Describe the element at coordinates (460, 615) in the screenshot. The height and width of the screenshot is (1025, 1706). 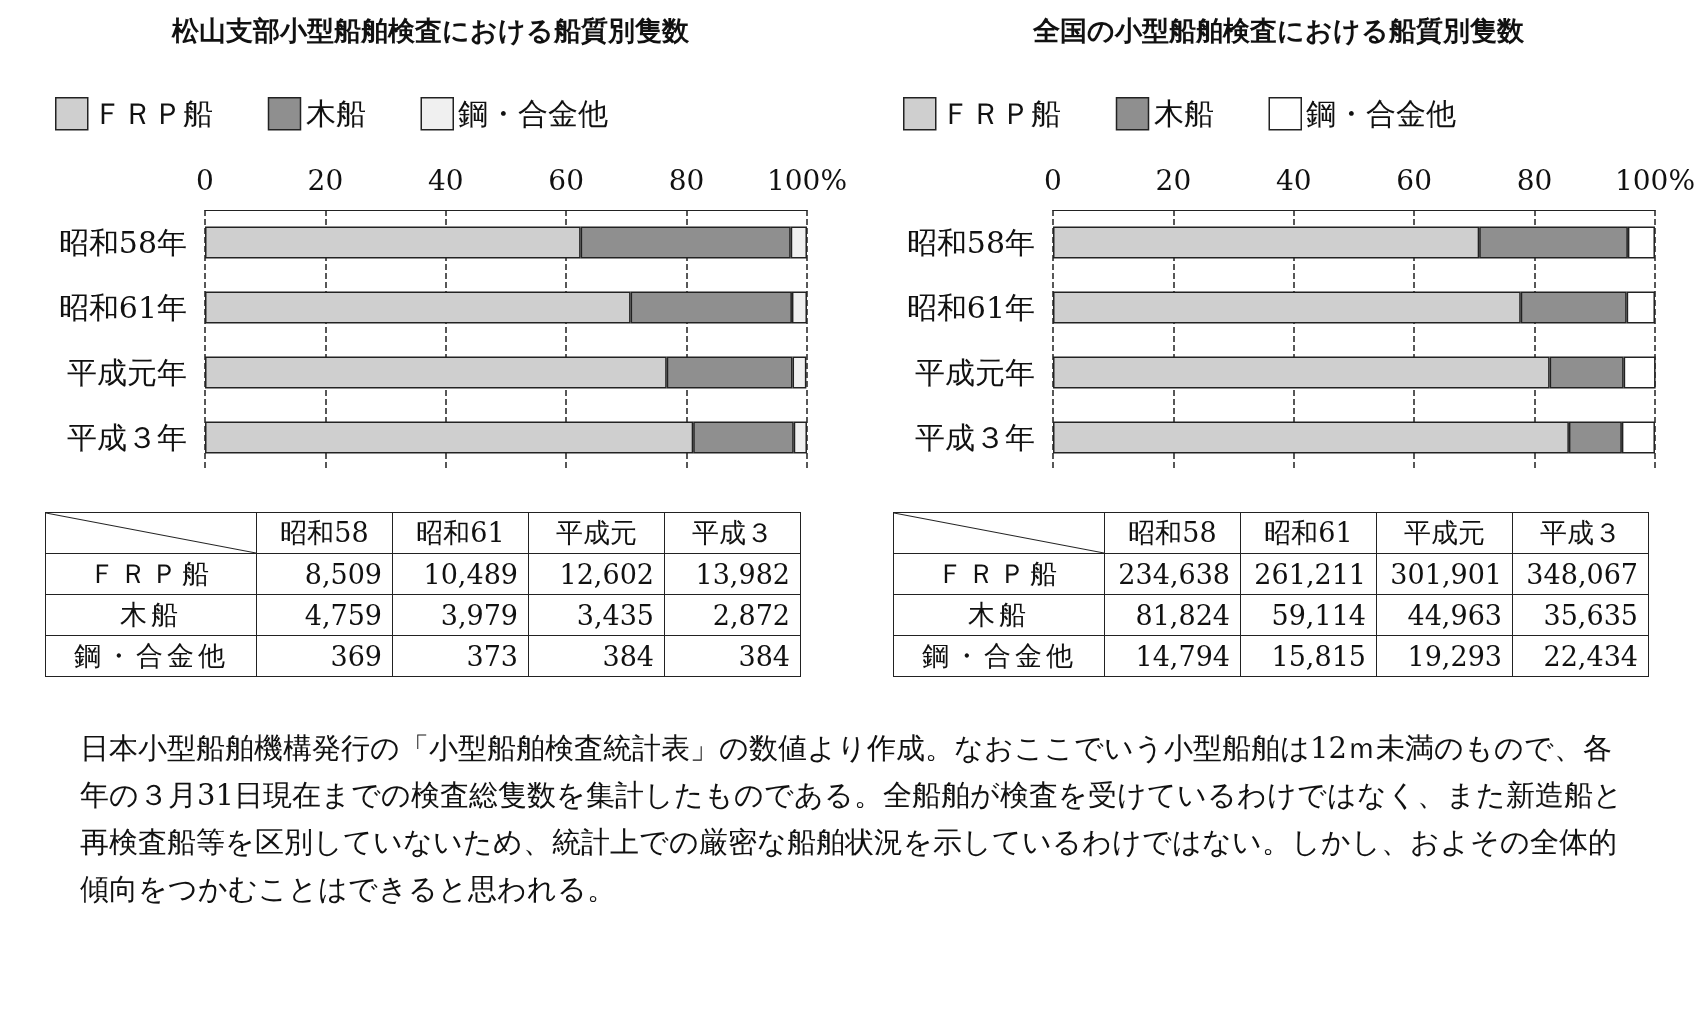
I see `text: 3,979` at that location.